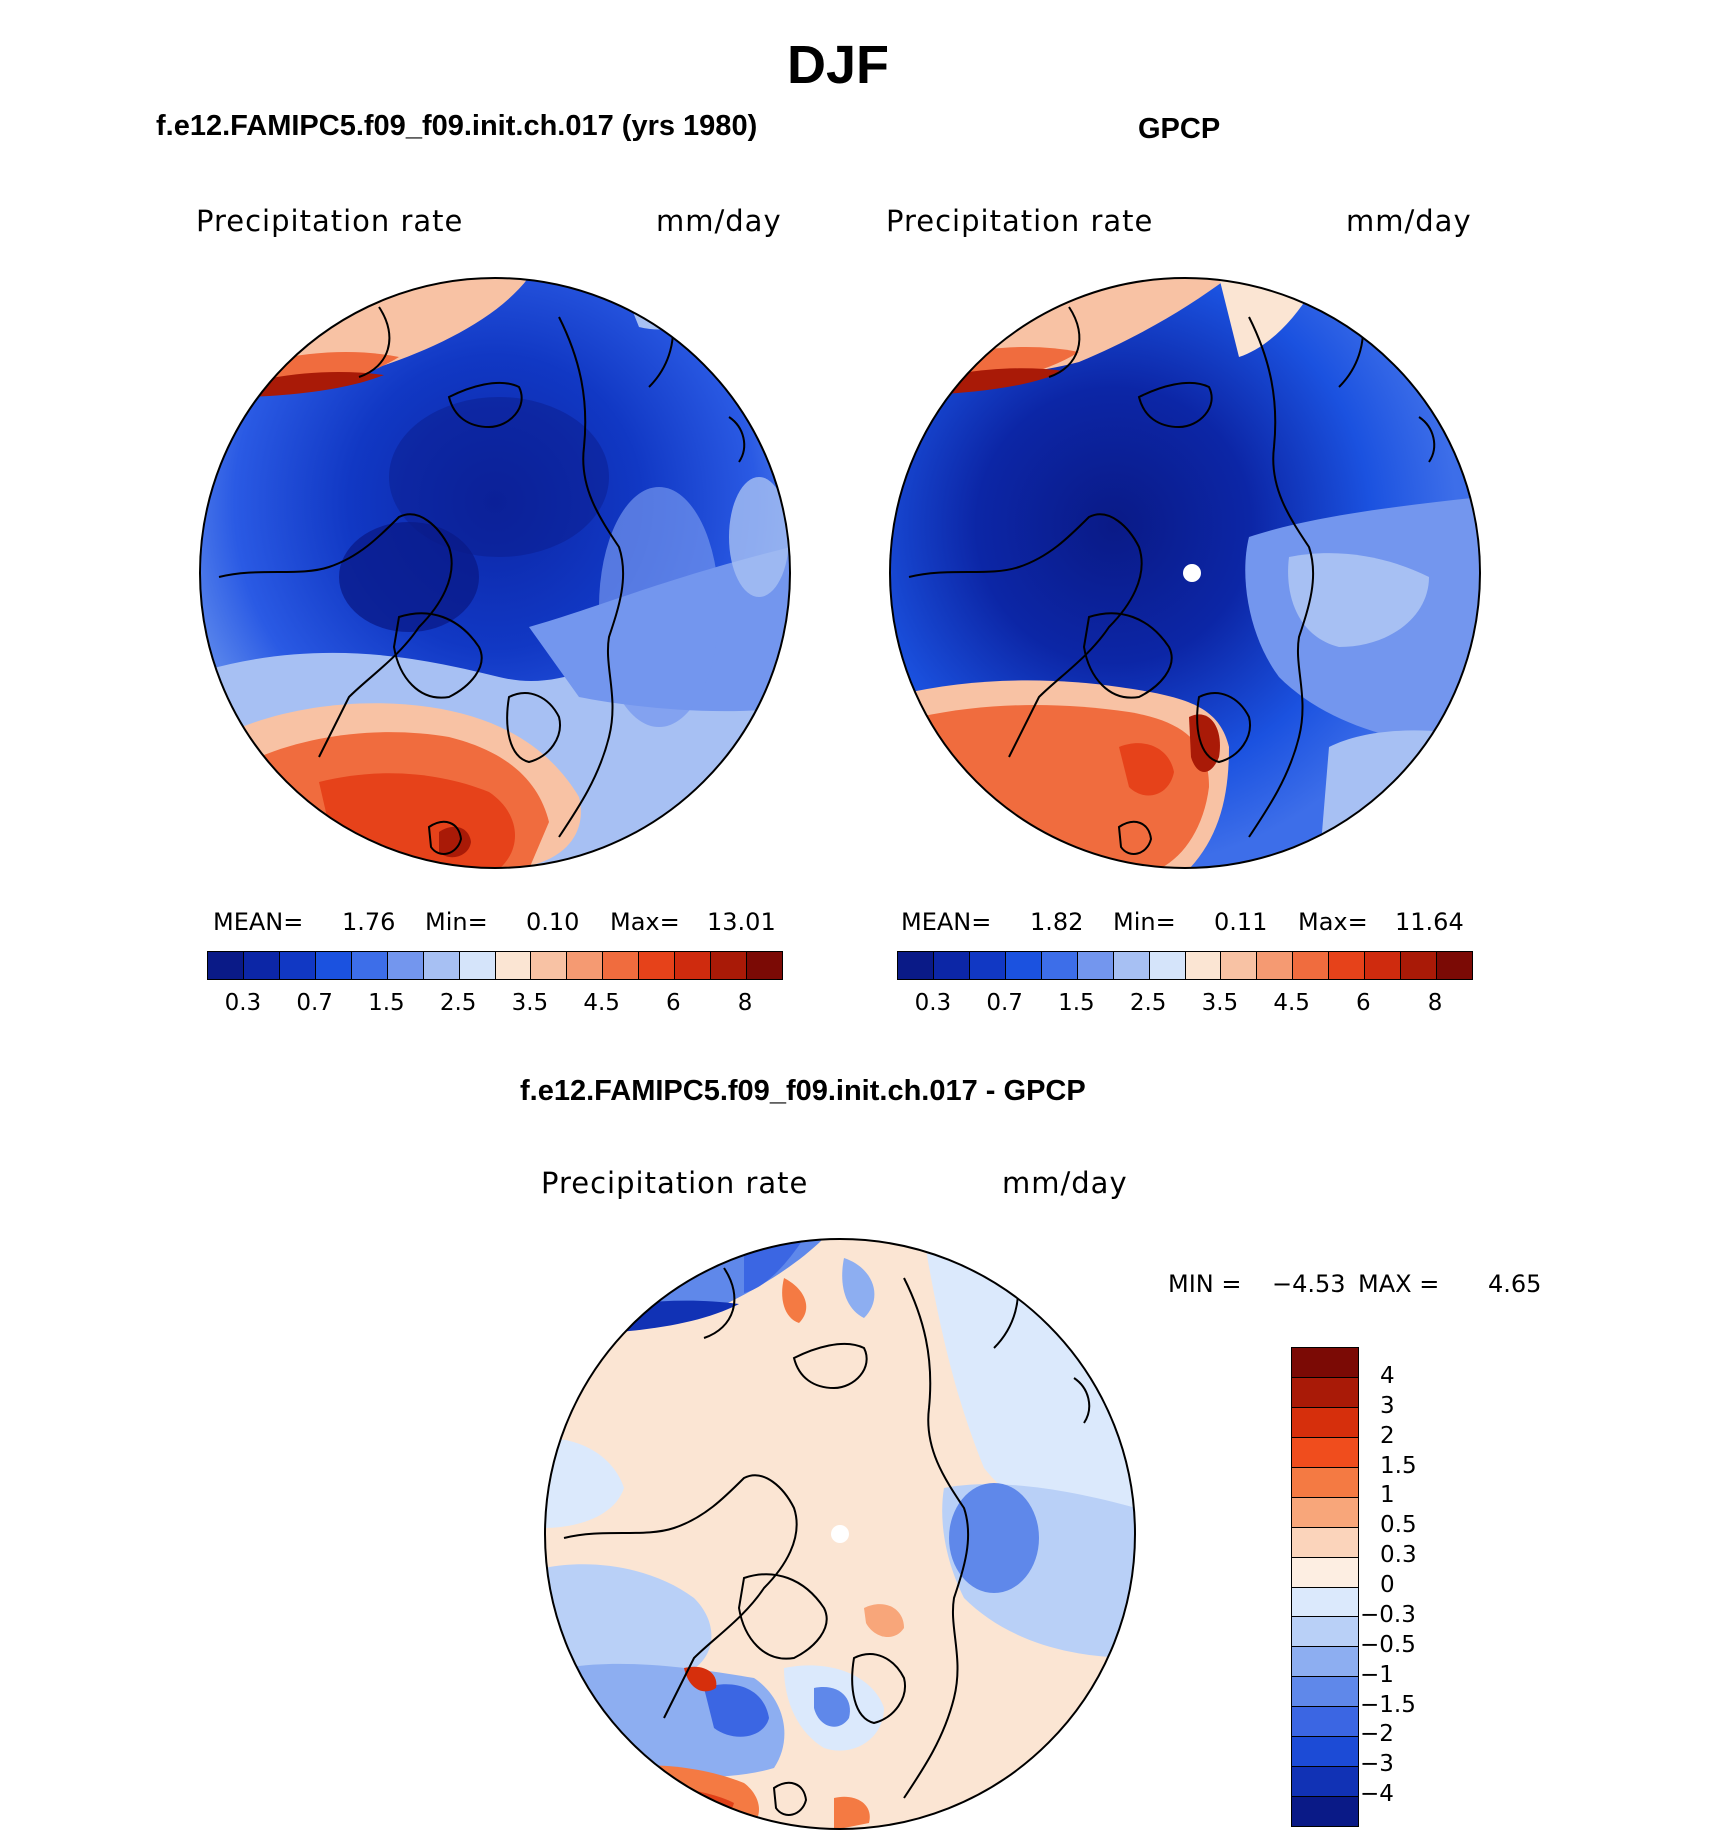 The image size is (1710, 1840). Describe the element at coordinates (1377, 1794) in the screenshot. I see `colorbar-diff-tick-label: −4` at that location.